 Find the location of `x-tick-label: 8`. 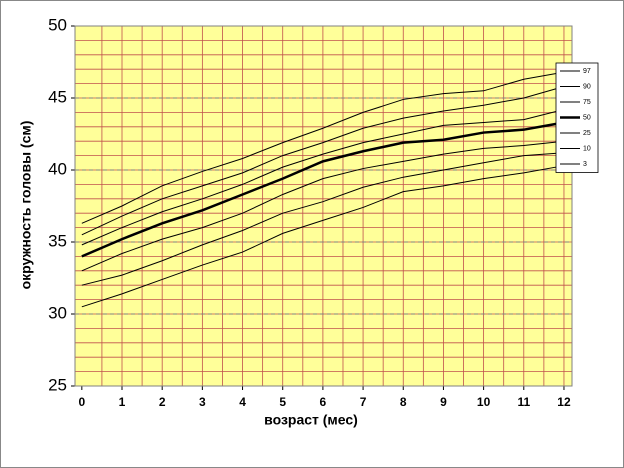

x-tick-label: 8 is located at coordinates (403, 402).